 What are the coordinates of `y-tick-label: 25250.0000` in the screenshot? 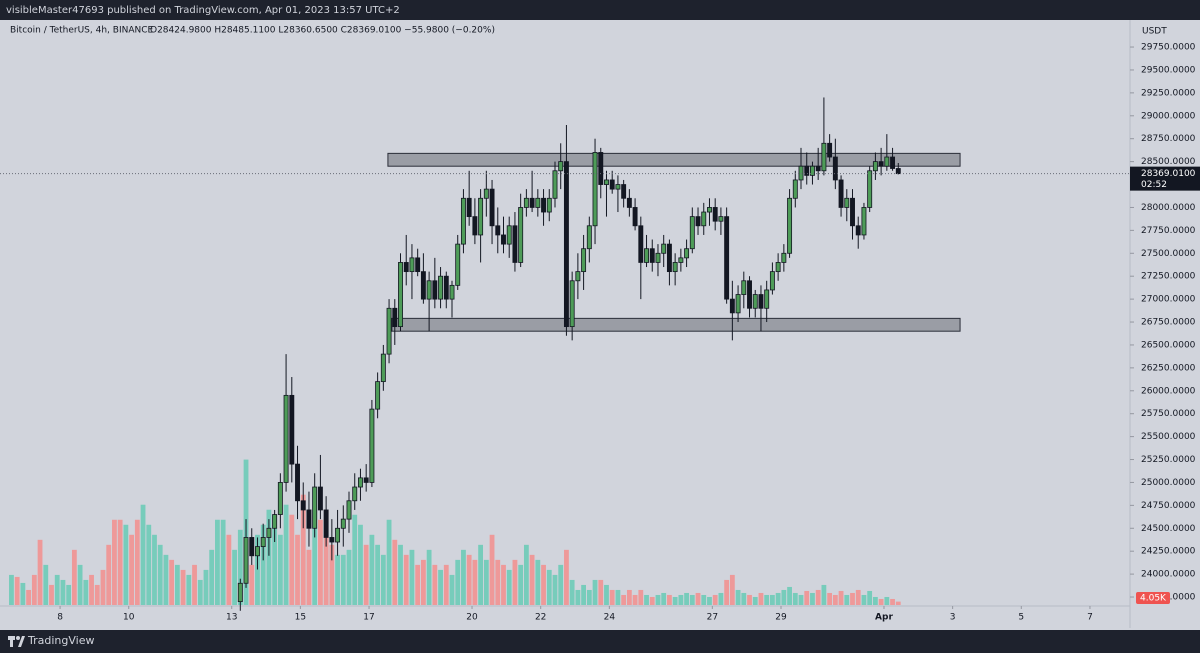 It's located at (1168, 460).